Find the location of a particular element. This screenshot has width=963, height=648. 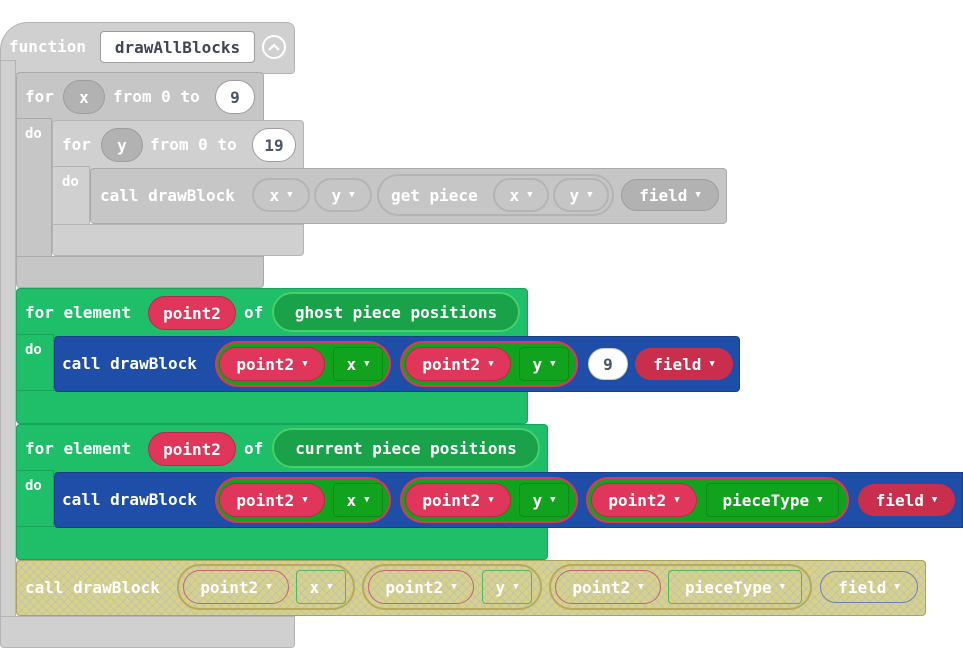

hatched-arg3-property-label: pieceType is located at coordinates (728, 587).